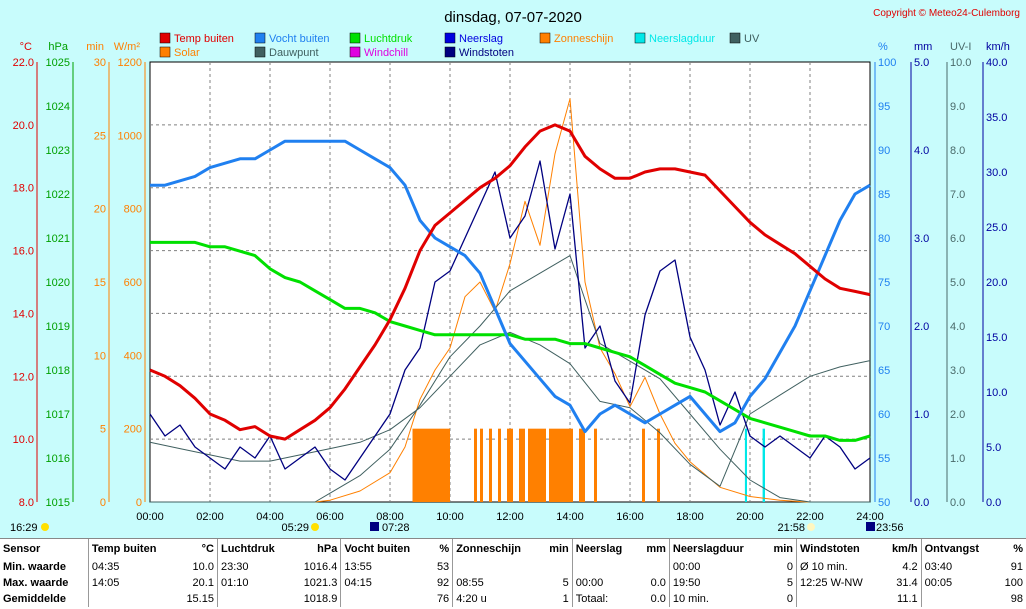  Describe the element at coordinates (207, 549) in the screenshot. I see `stats-header-unit: °C` at that location.